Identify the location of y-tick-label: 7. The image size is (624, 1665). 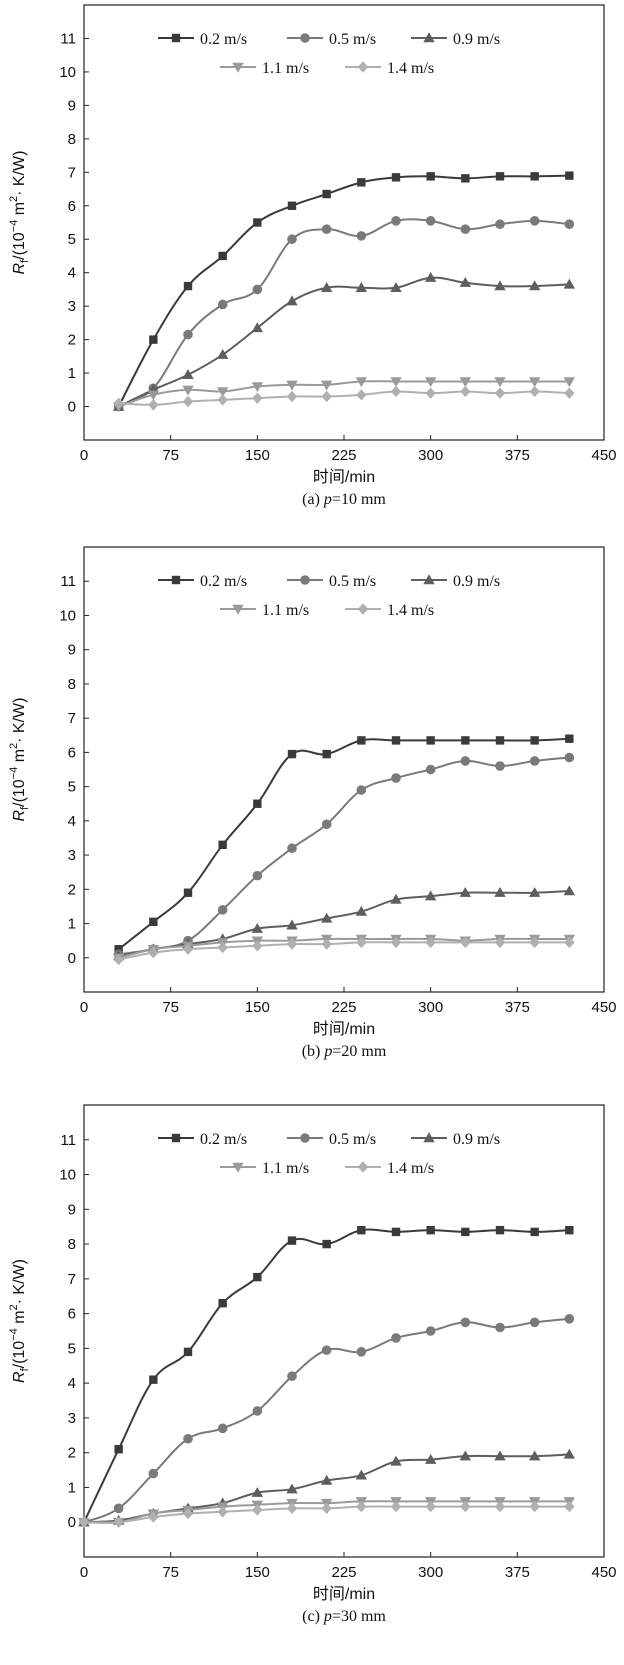
(72, 172).